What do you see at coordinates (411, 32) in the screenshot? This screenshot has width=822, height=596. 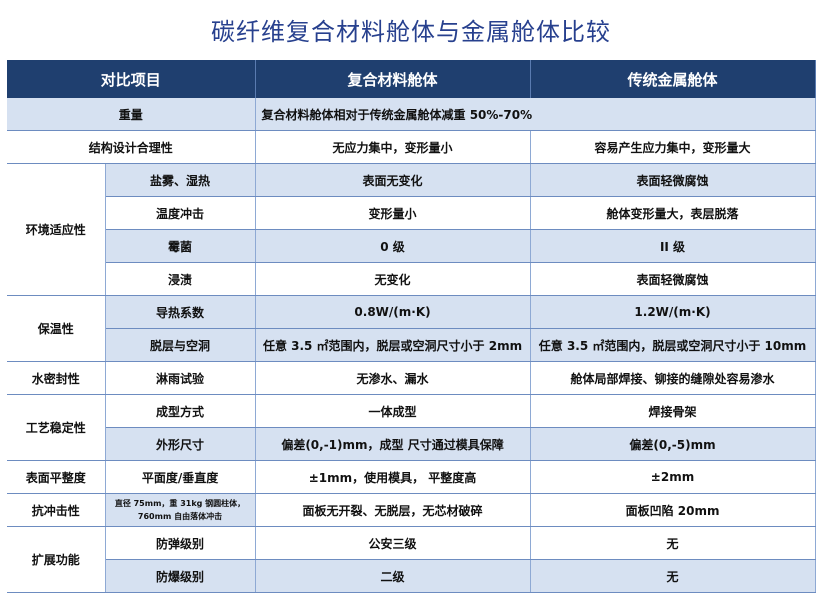 I see `page-title: 碳纤维复合材料舱体与金属舱体比较` at bounding box center [411, 32].